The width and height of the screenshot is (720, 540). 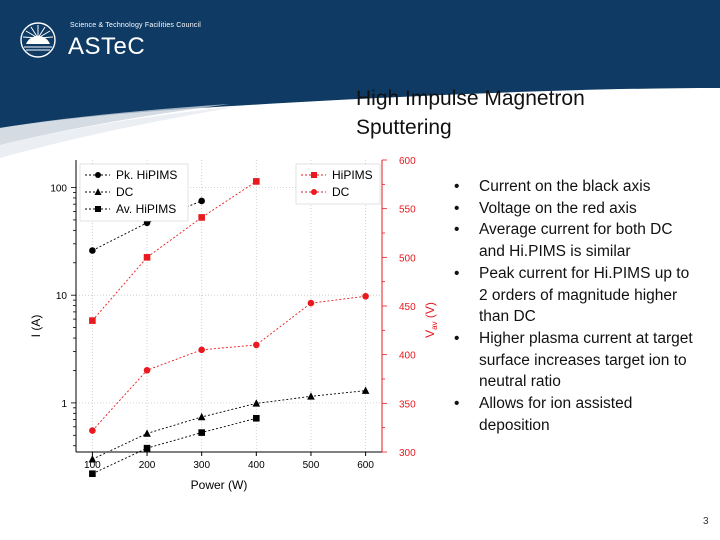 What do you see at coordinates (256, 465) in the screenshot?
I see `x-tick-label: 400` at bounding box center [256, 465].